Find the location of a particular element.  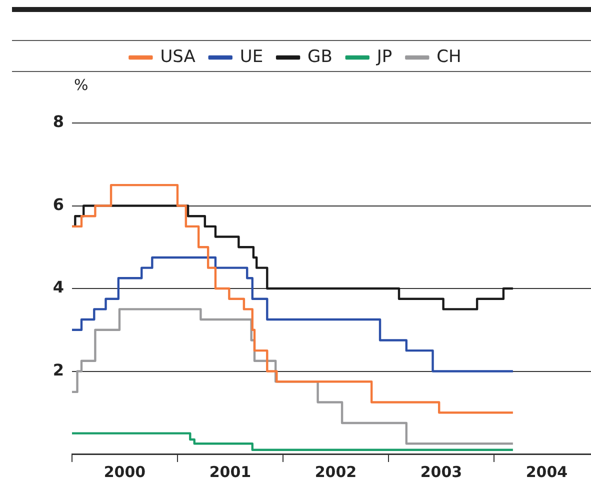

y-tick-label: 6 is located at coordinates (58, 204).